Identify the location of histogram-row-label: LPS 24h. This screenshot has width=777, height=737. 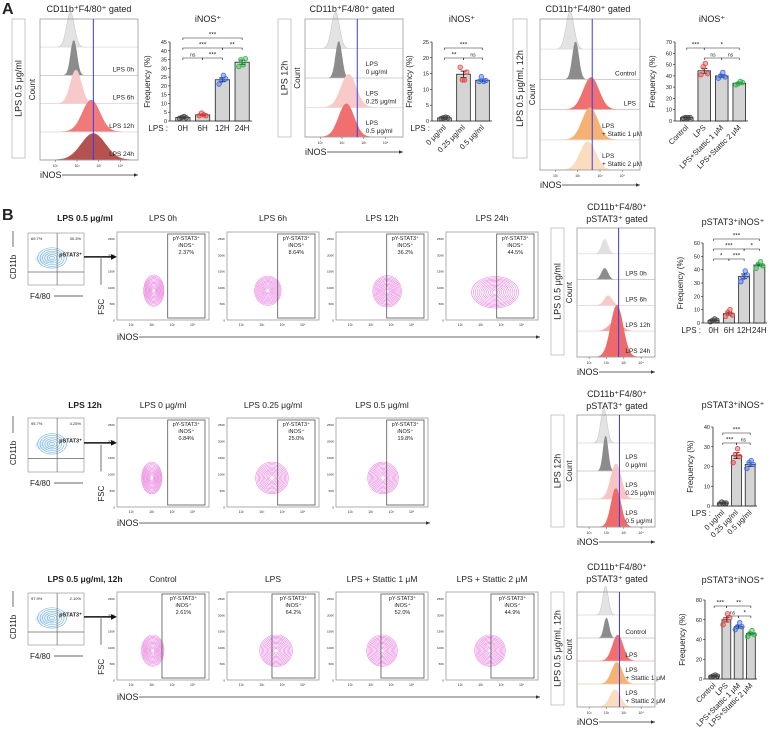
(637, 351).